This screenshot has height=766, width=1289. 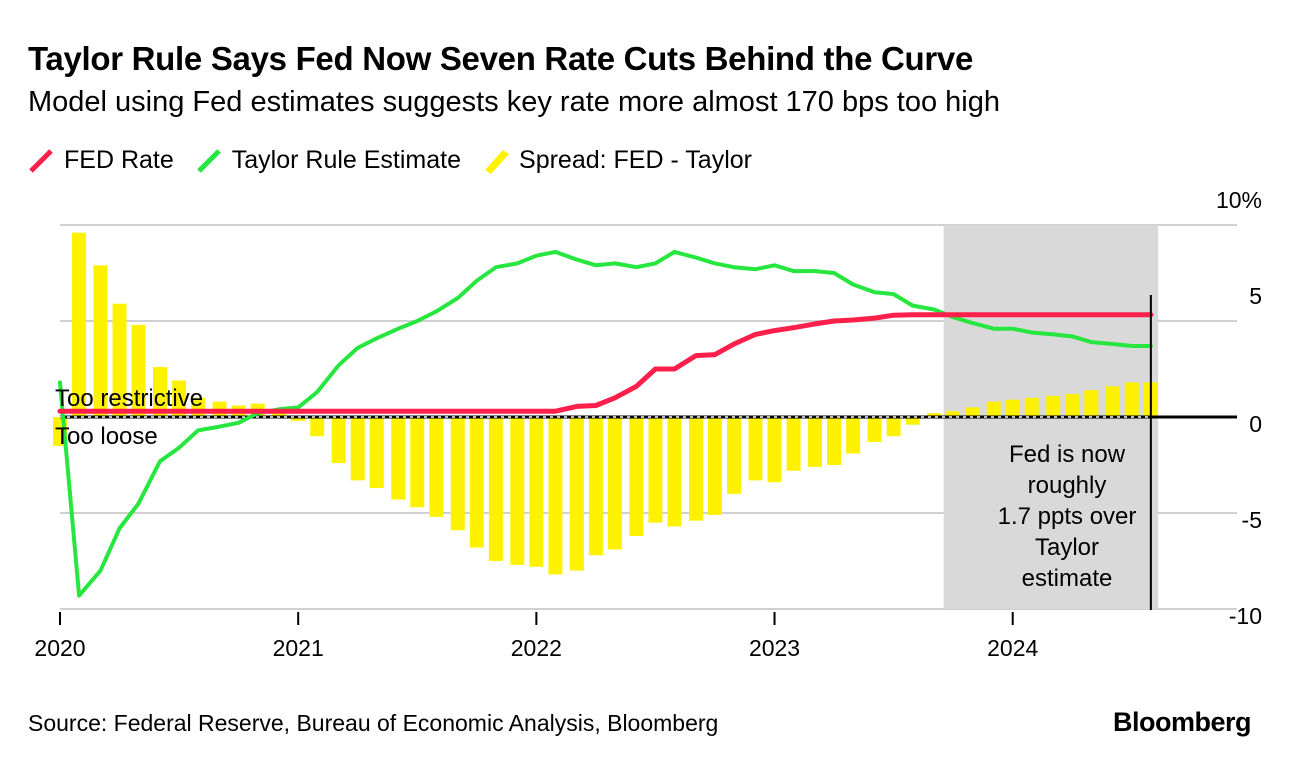 I want to click on y-tick-label-4: -10, so click(x=1245, y=616).